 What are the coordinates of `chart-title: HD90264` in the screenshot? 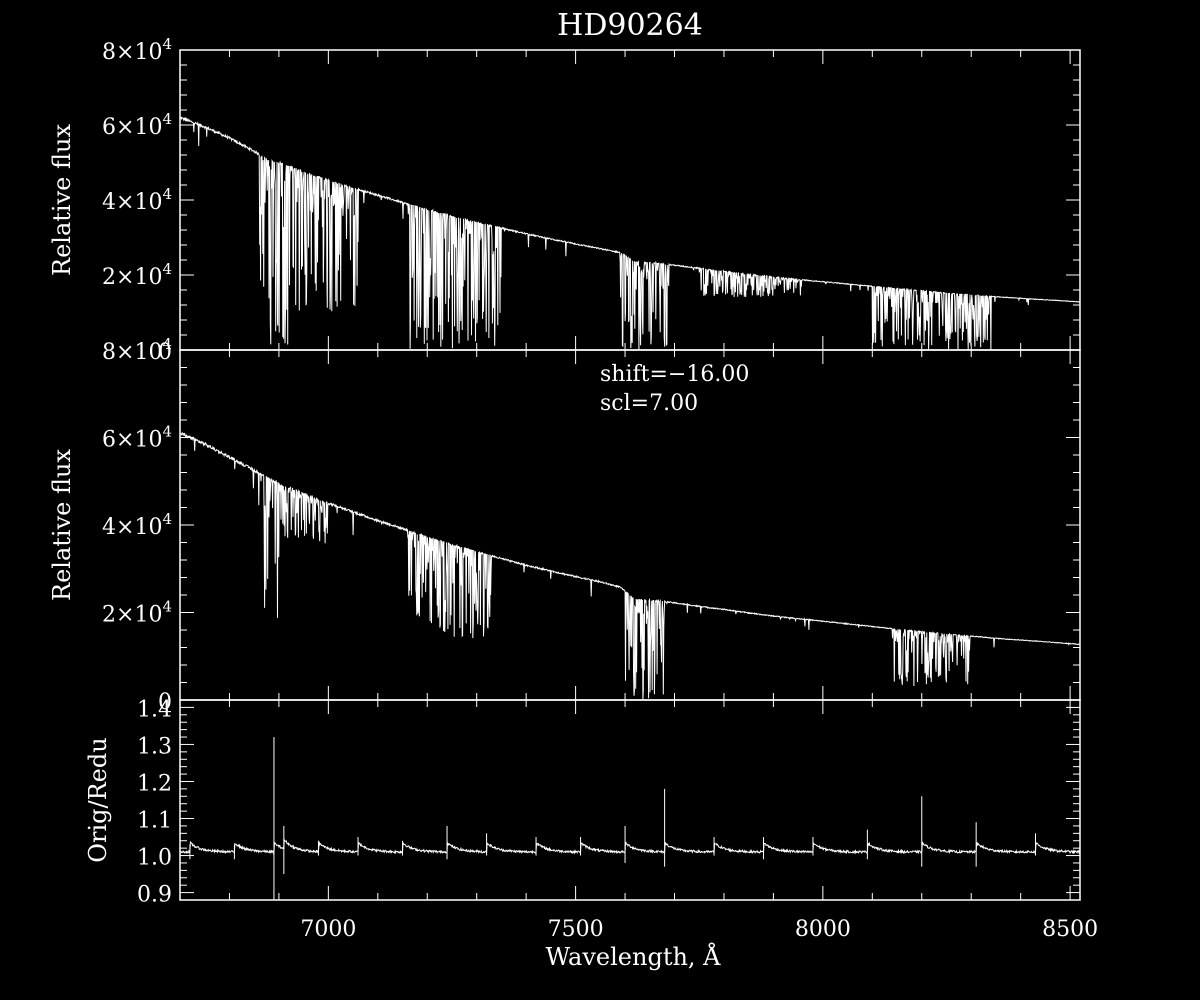 It's located at (630, 25).